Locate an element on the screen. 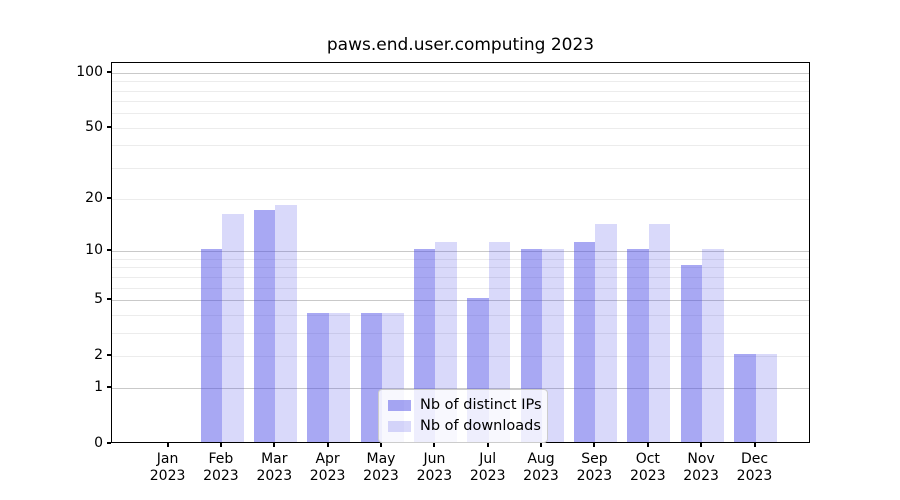 Image resolution: width=900 pixels, height=500 pixels. x-tick-label-feb: Feb 2023 is located at coordinates (221, 468).